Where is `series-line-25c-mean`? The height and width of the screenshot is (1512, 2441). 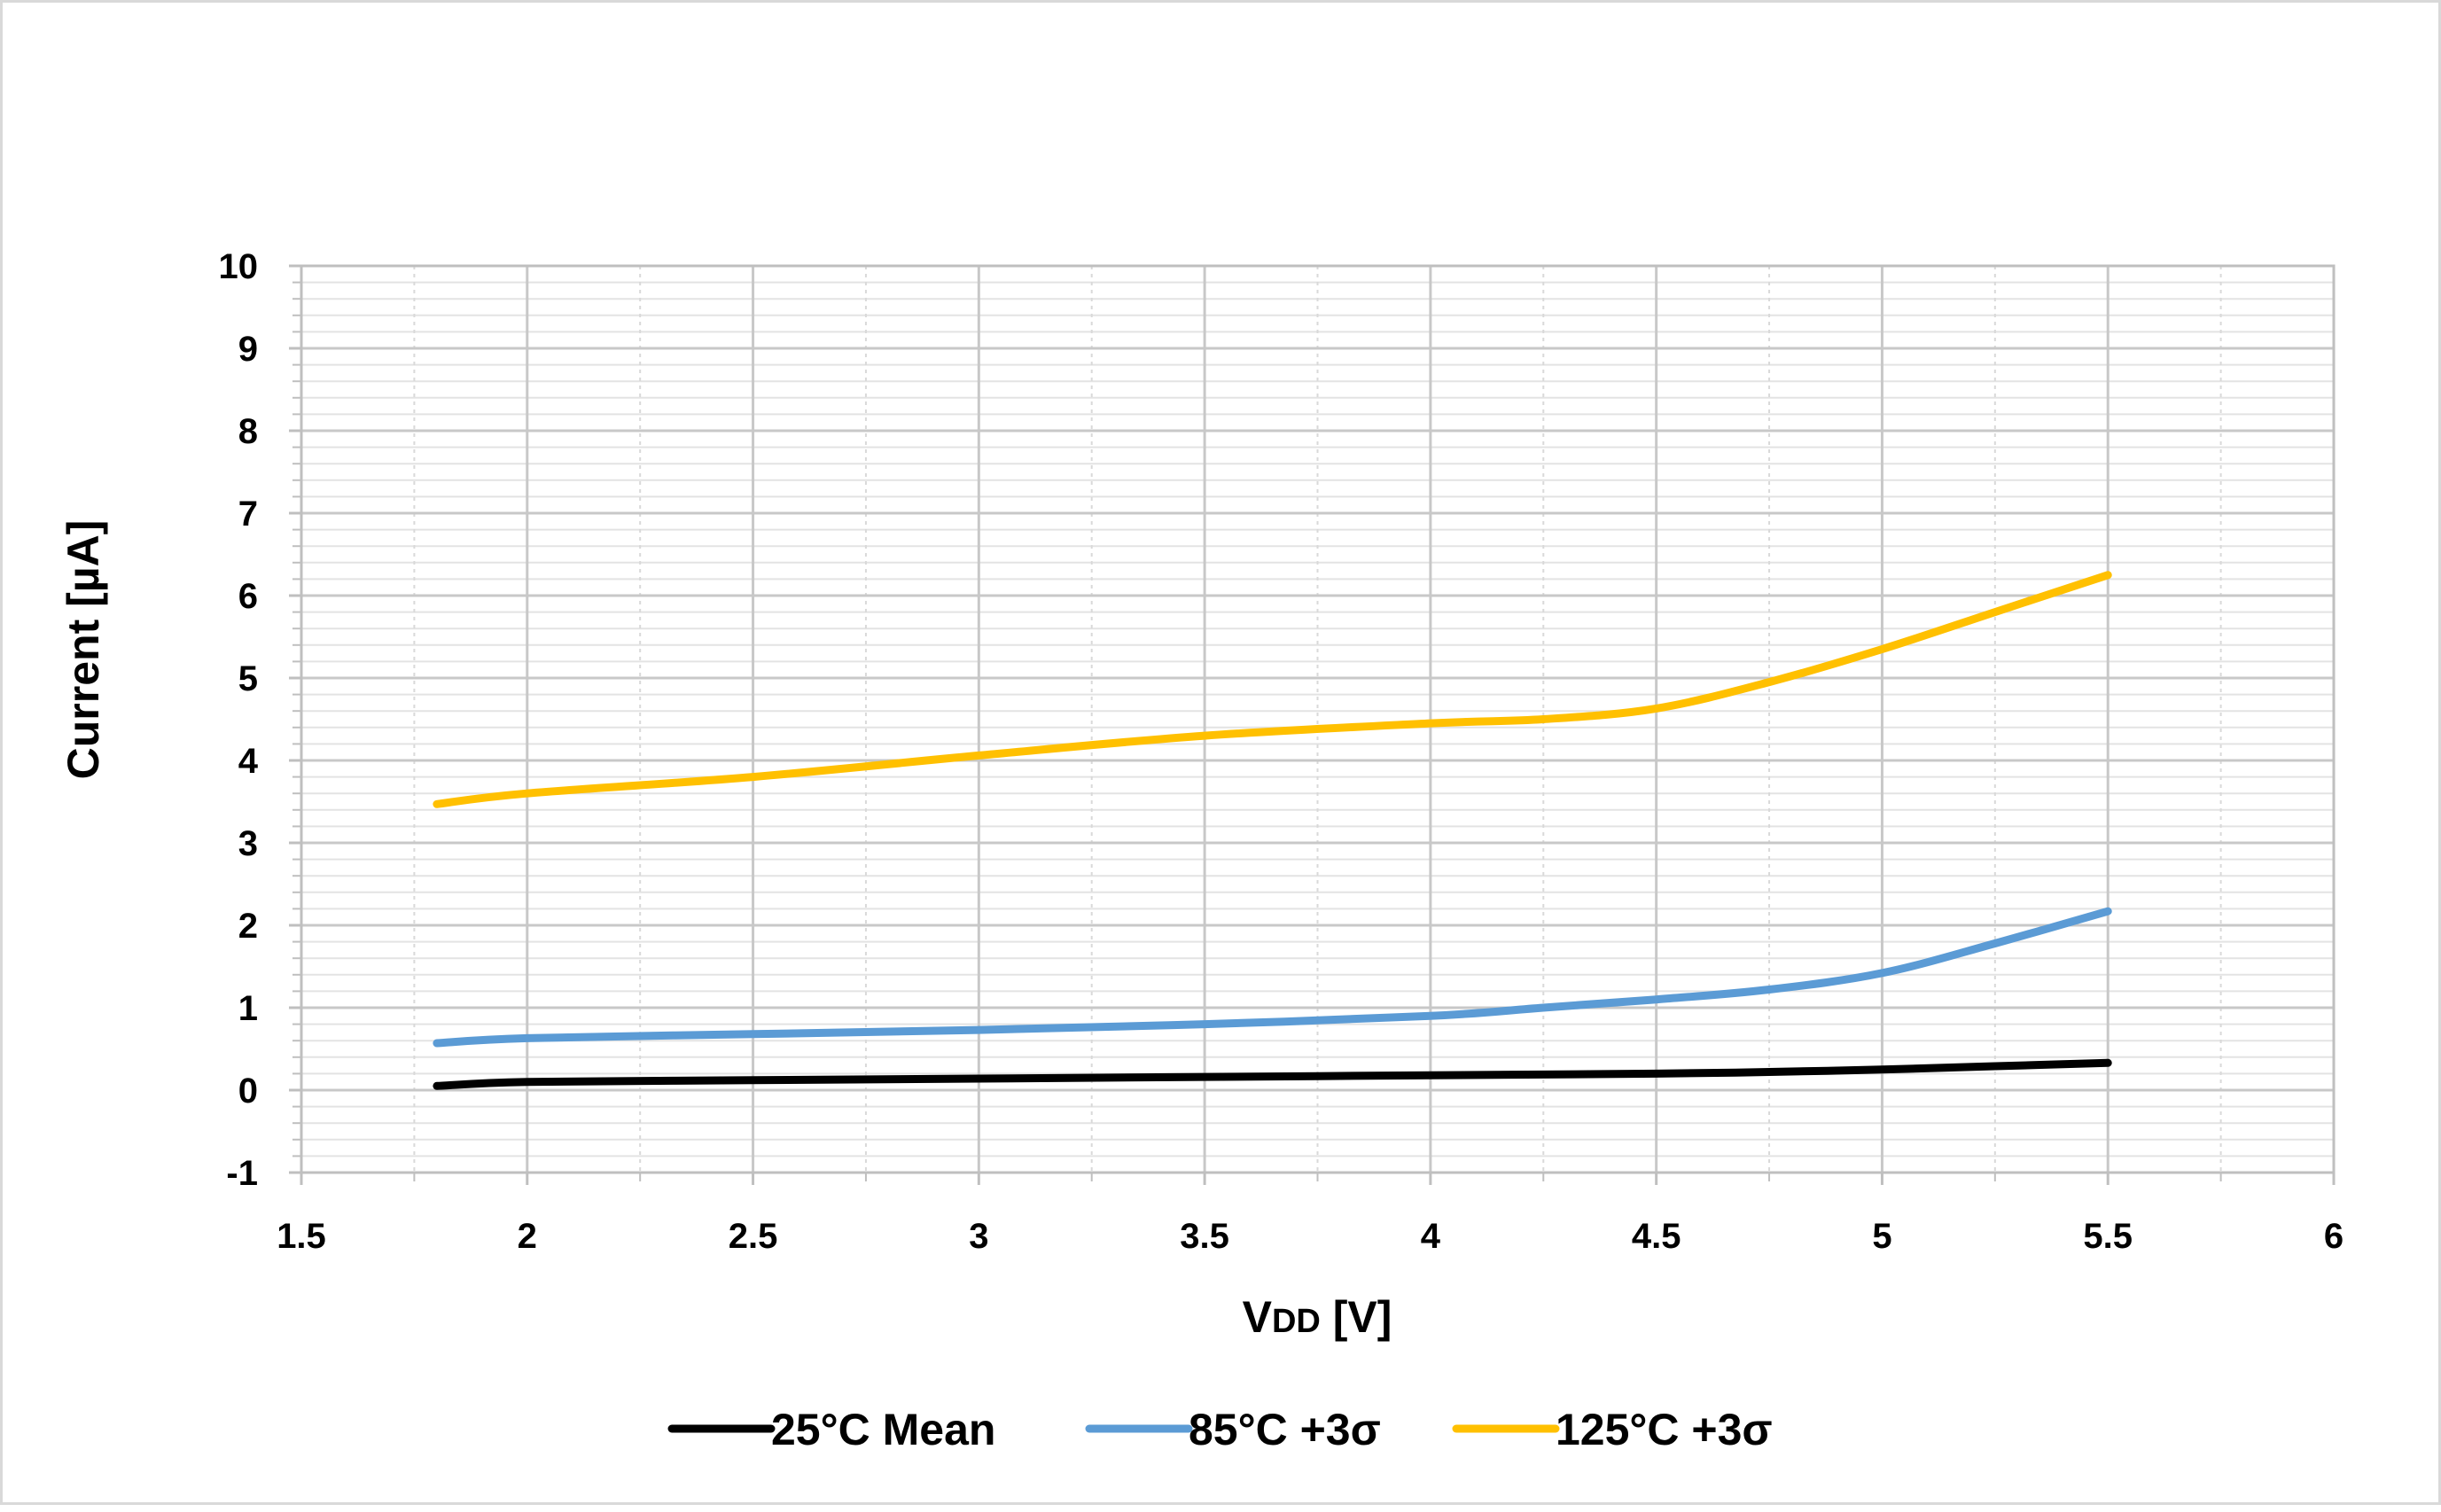
series-line-25c-mean is located at coordinates (1272, 1074).